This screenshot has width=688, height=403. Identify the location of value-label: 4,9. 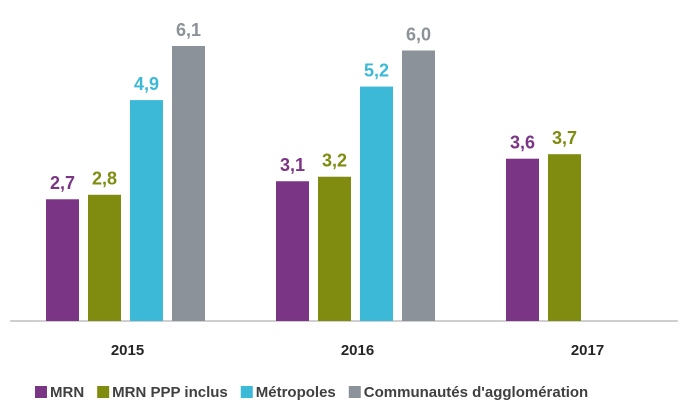
(146, 84).